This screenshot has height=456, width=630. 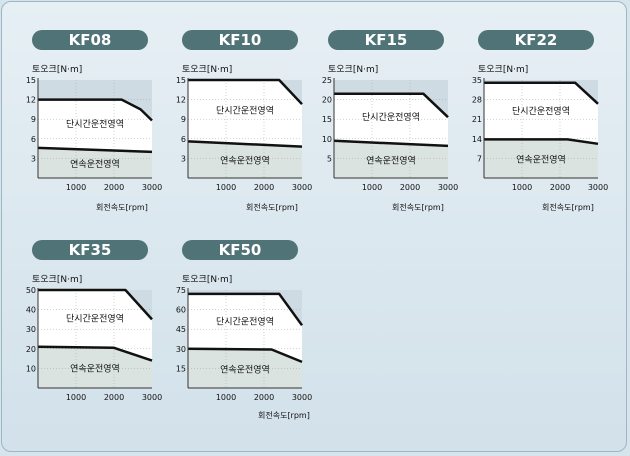 What do you see at coordinates (479, 158) in the screenshot?
I see `y-tick-label: 7` at bounding box center [479, 158].